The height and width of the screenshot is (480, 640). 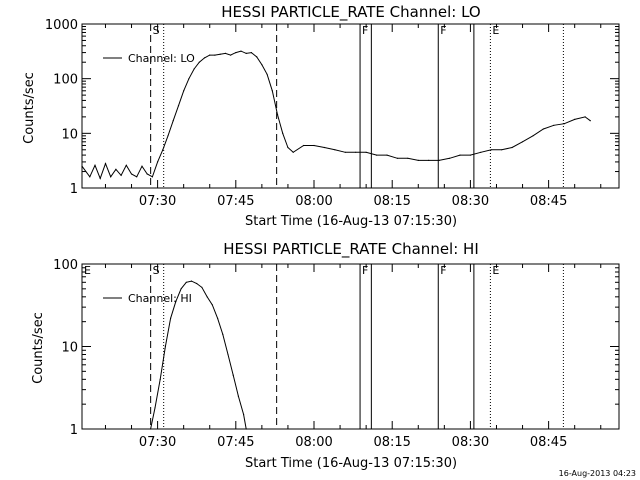 I want to click on legend-label: Channel: LO, so click(x=161, y=58).